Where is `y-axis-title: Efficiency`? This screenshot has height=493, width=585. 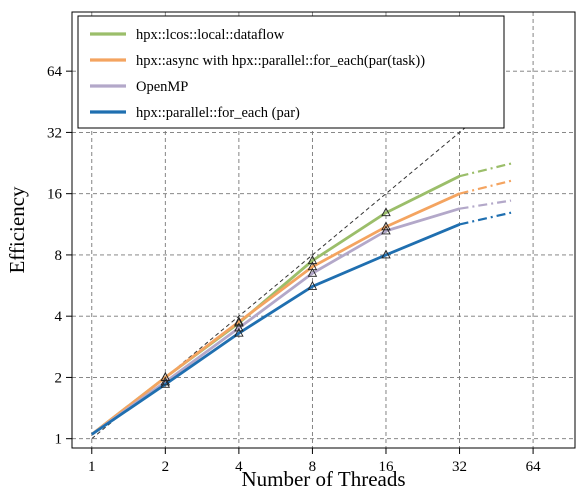 y-axis-title: Efficiency is located at coordinates (17, 230).